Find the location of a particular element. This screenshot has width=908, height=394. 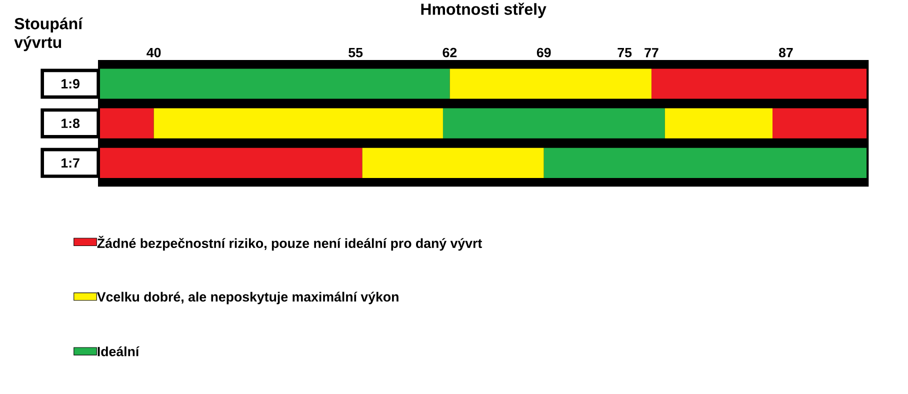

x-axis-title: Hmotnosti střely is located at coordinates (483, 10).